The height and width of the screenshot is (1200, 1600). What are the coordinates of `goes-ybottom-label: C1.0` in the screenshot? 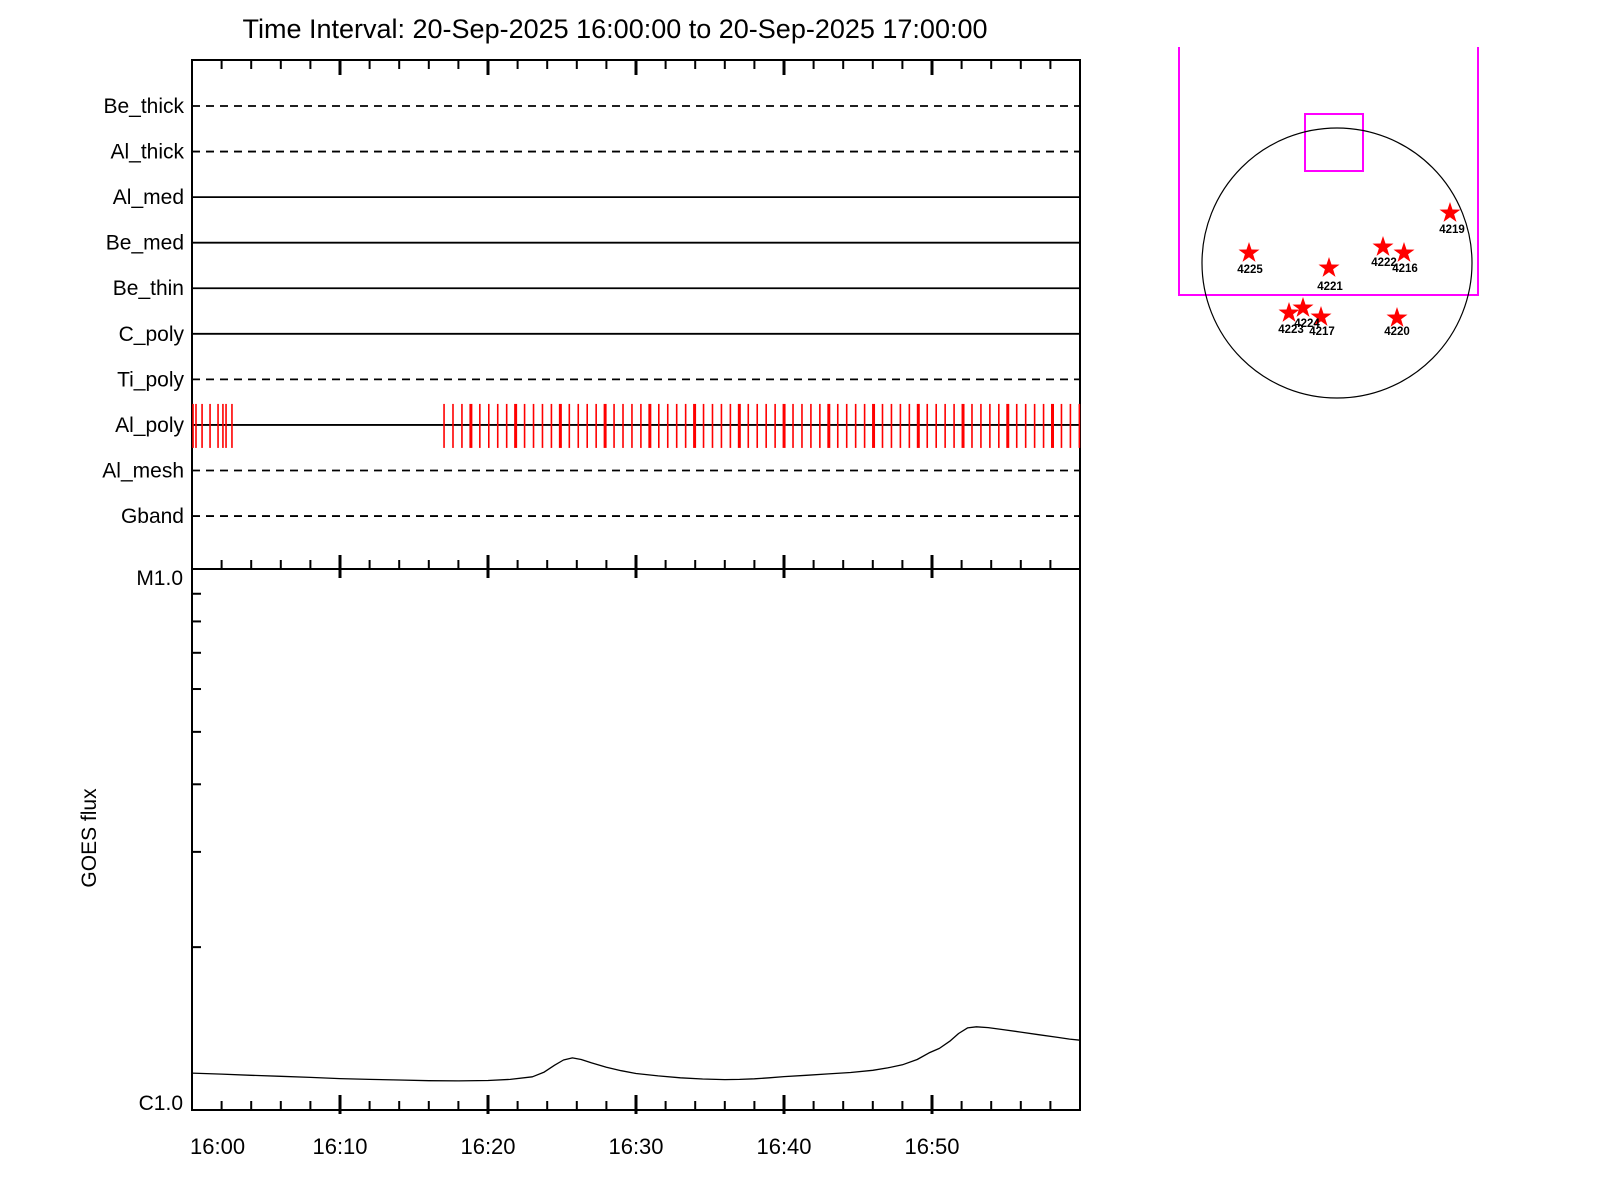 It's located at (161, 1103).